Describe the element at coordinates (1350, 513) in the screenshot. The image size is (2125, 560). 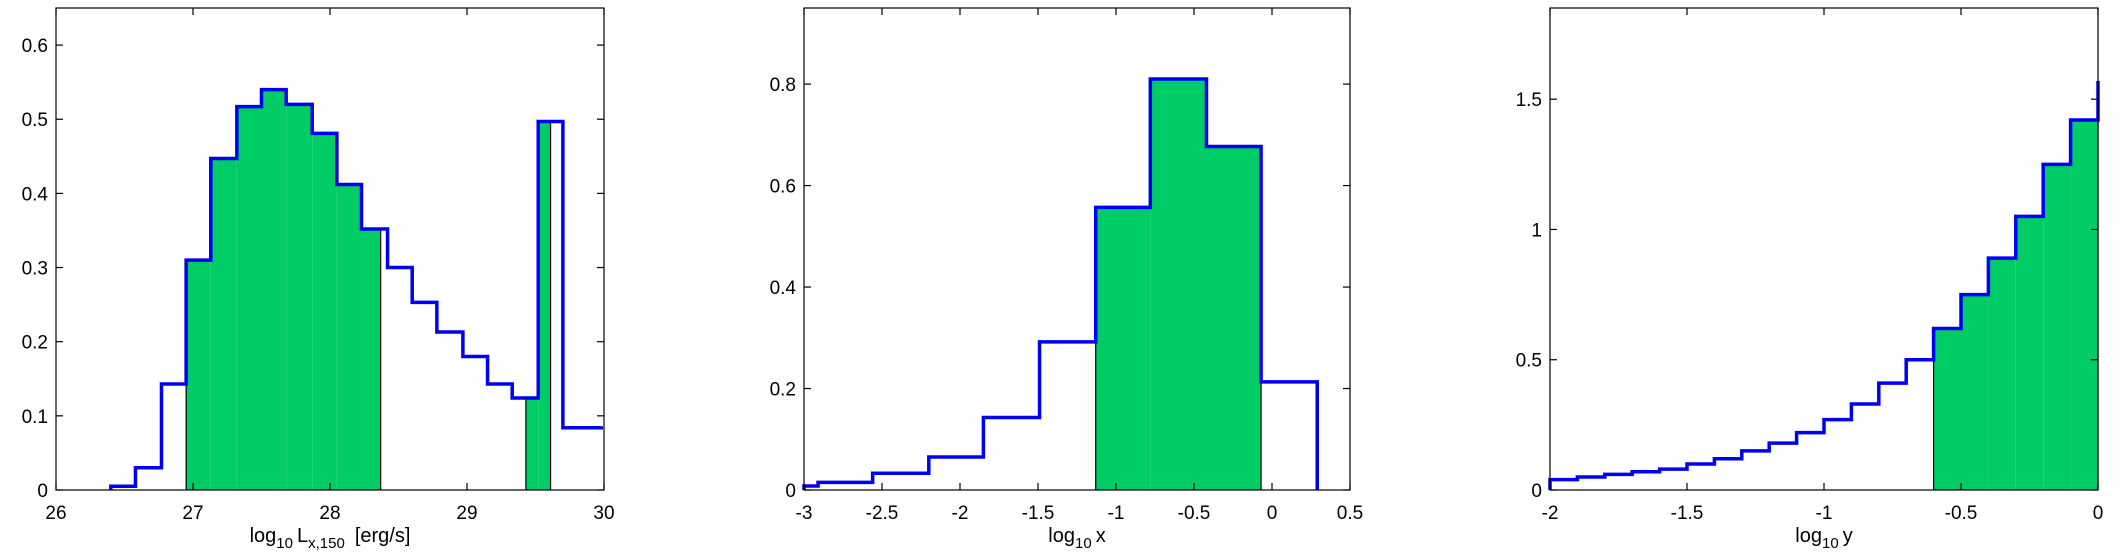
I see `x-tick-label: 0.5` at that location.